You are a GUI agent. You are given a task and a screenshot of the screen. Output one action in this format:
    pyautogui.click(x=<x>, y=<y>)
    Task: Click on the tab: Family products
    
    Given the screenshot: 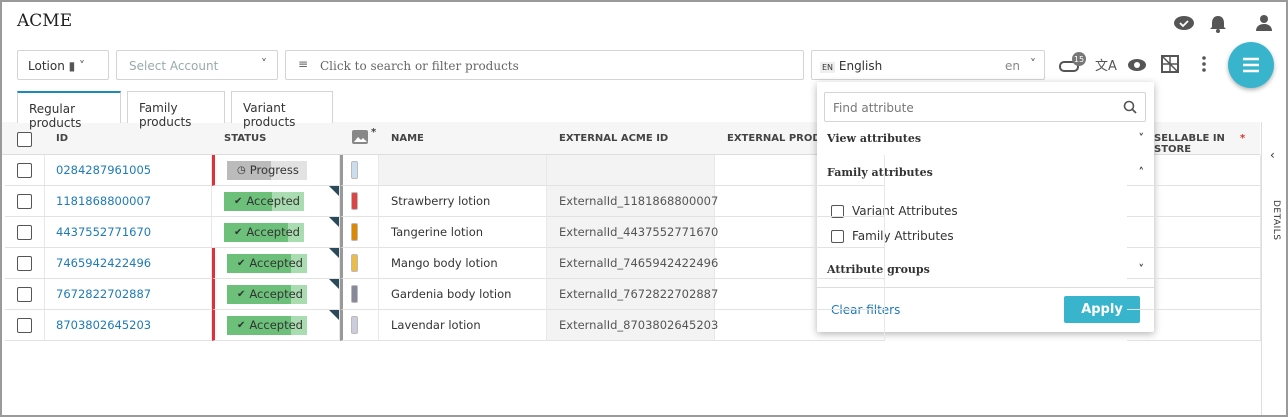 What is the action you would take?
    pyautogui.click(x=176, y=110)
    